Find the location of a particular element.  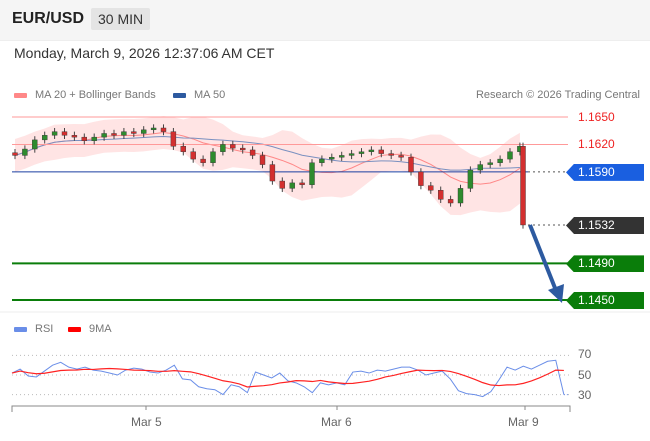

resistance-label: 1.1650 is located at coordinates (596, 117).